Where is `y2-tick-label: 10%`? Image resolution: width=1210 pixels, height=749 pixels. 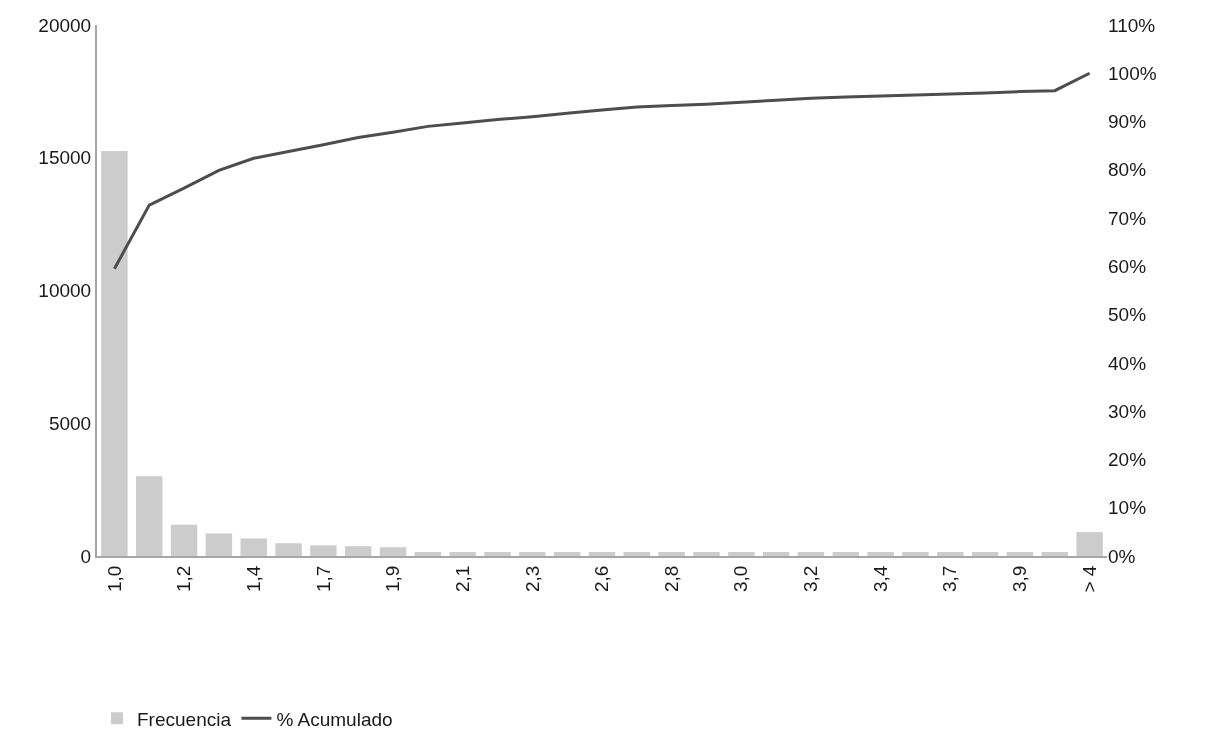
y2-tick-label: 10% is located at coordinates (1127, 508).